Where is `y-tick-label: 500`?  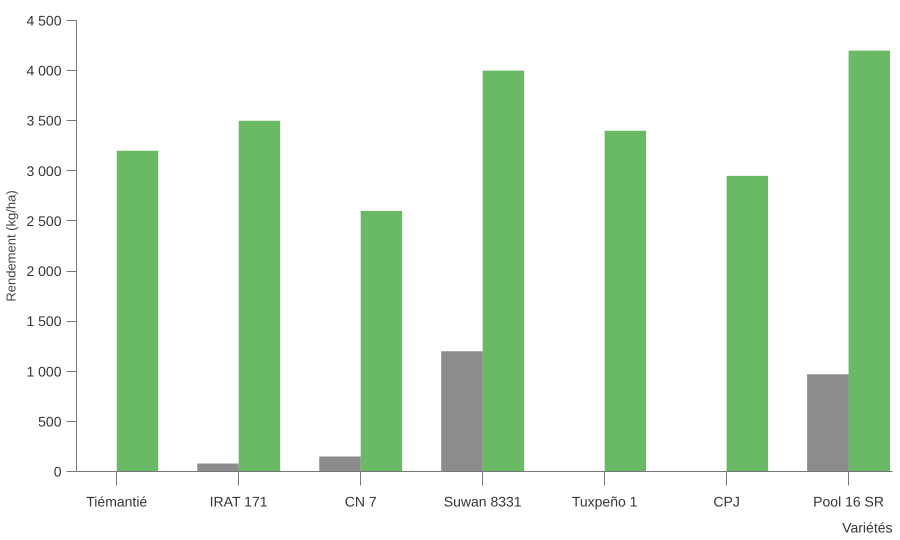 y-tick-label: 500 is located at coordinates (50, 421).